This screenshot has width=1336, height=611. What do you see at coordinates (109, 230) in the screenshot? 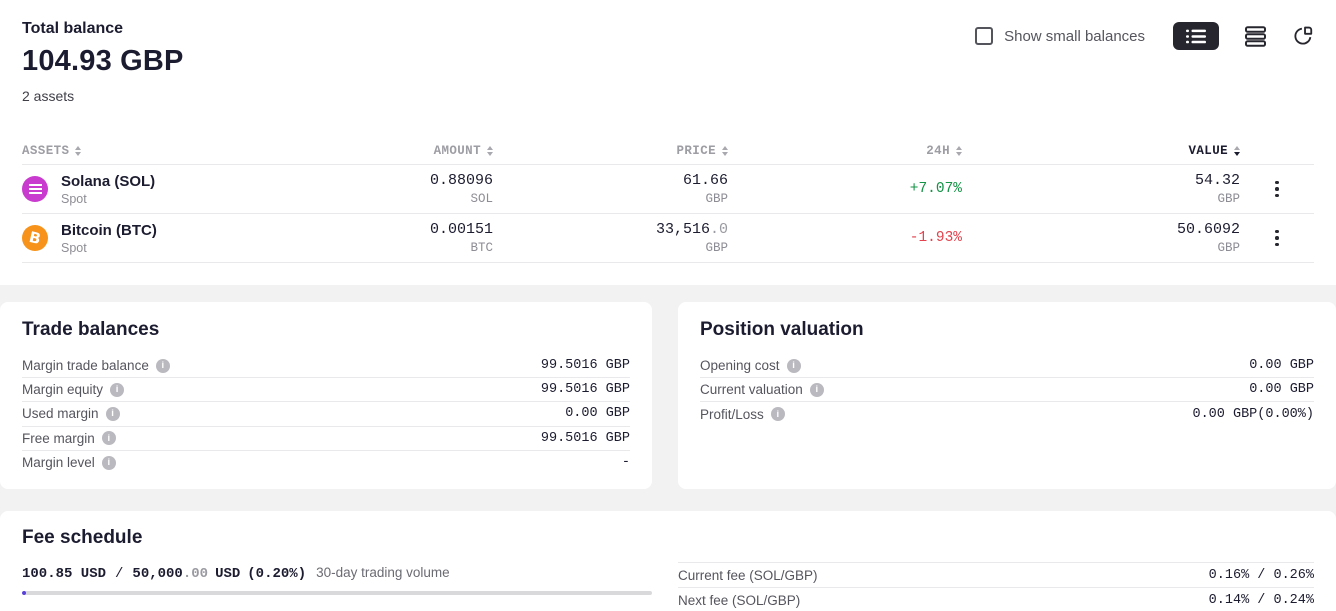
I see `asset-name: Bitcoin (BTC)` at bounding box center [109, 230].